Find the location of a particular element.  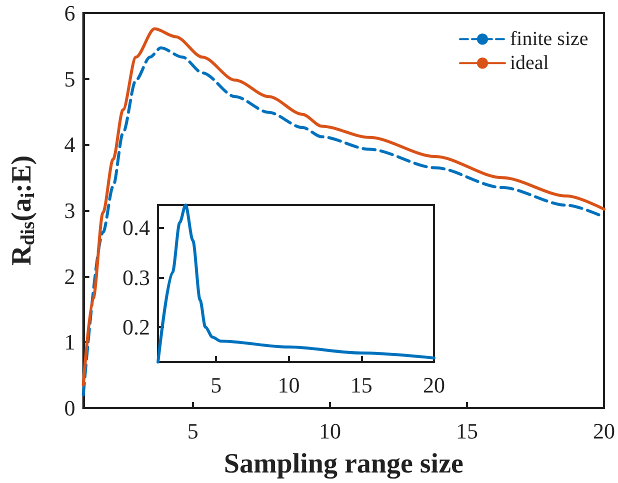

y-tick-label: 1 is located at coordinates (70, 342).